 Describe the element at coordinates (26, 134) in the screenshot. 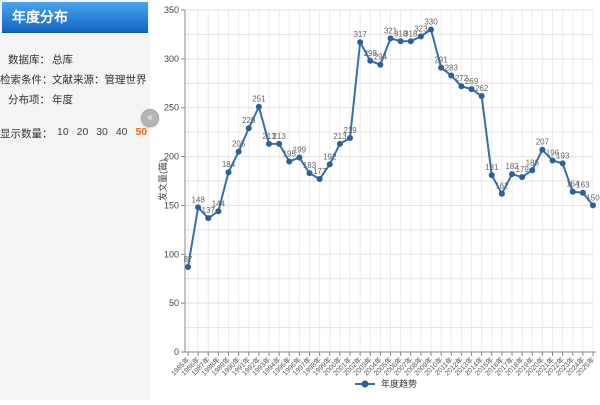

I see `display-count-label: 显示数量：` at that location.